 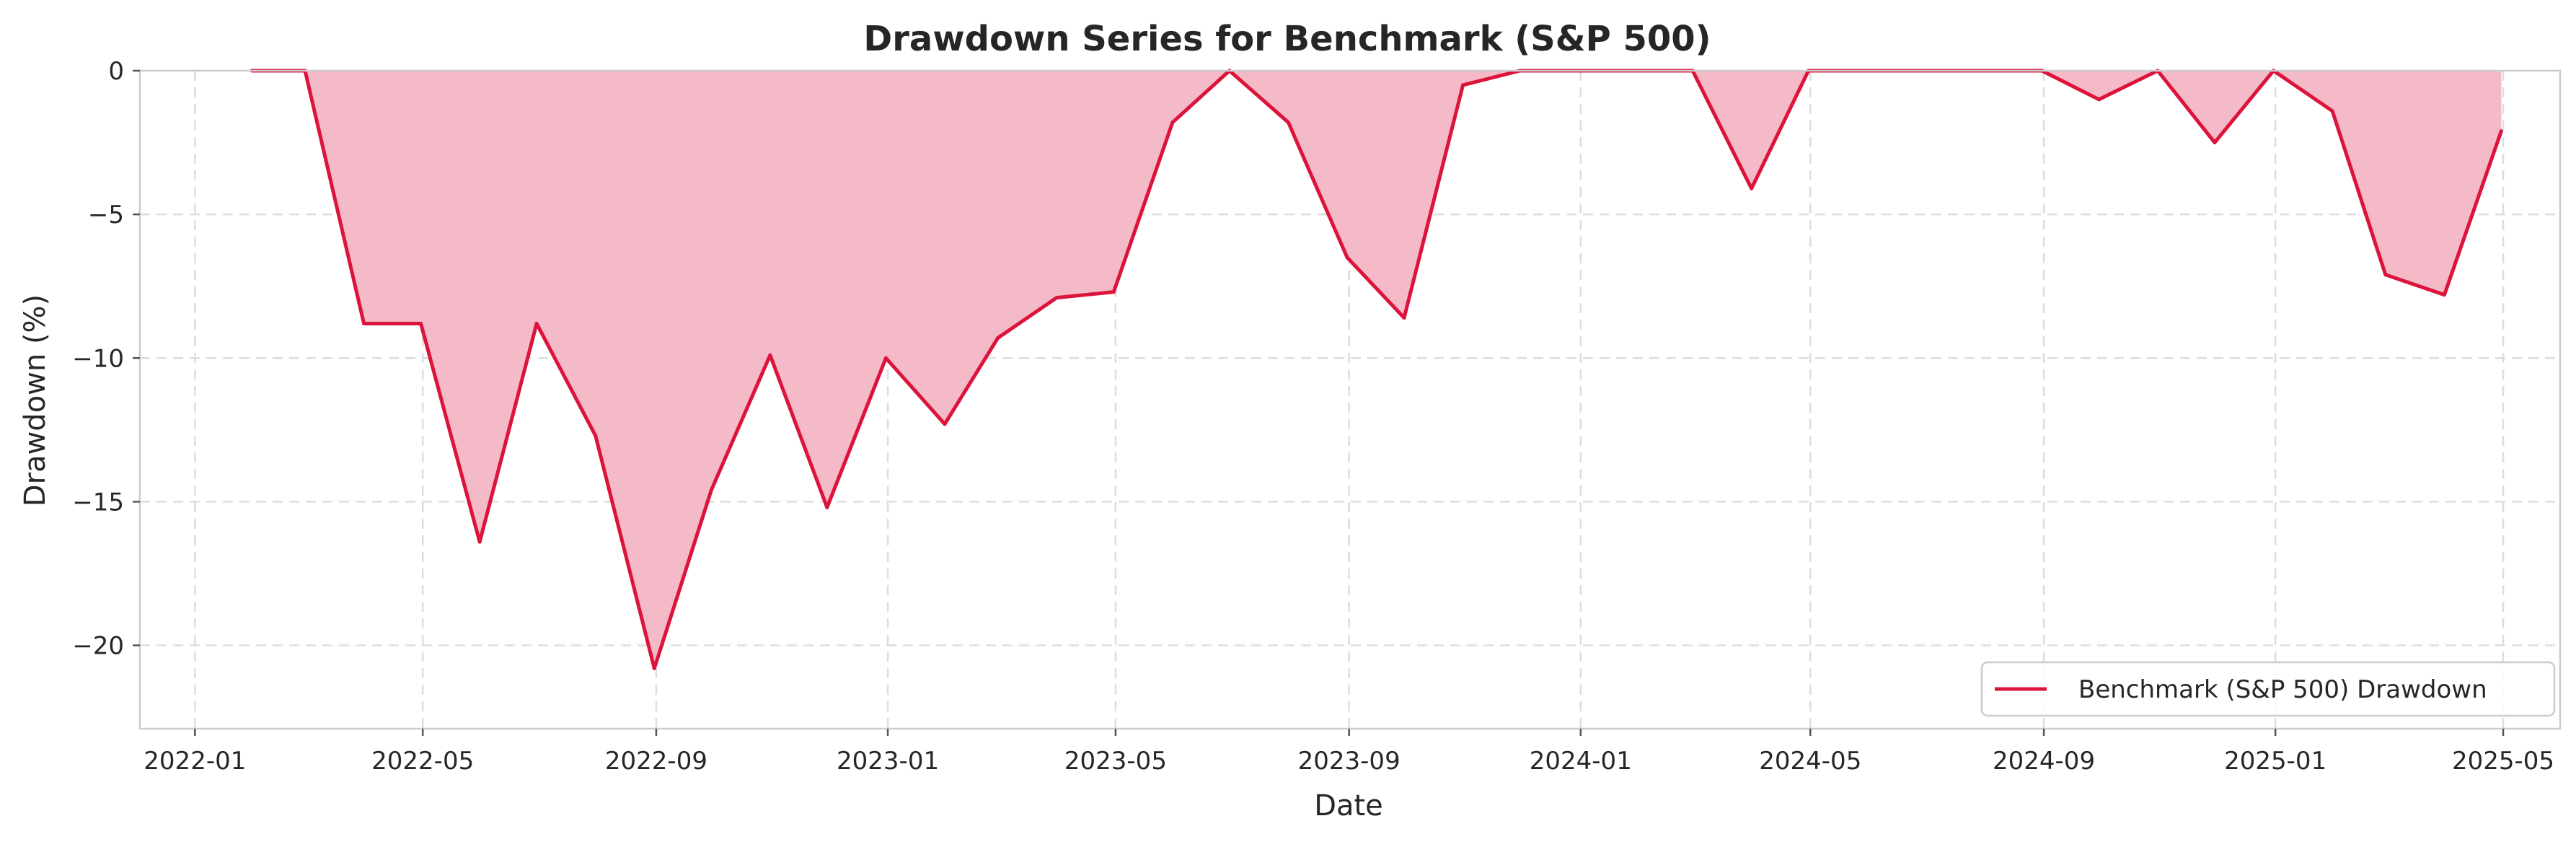 I want to click on legend: Benchmark (S&P 500) Drawdown, so click(x=2268, y=689).